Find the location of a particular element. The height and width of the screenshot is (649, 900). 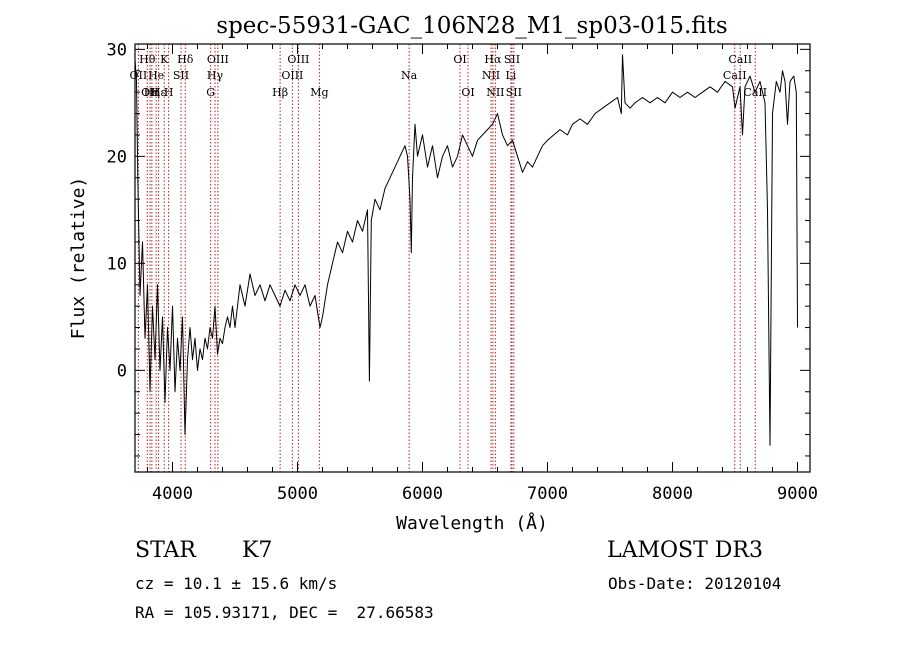

marker-label-na: Na is located at coordinates (409, 75).